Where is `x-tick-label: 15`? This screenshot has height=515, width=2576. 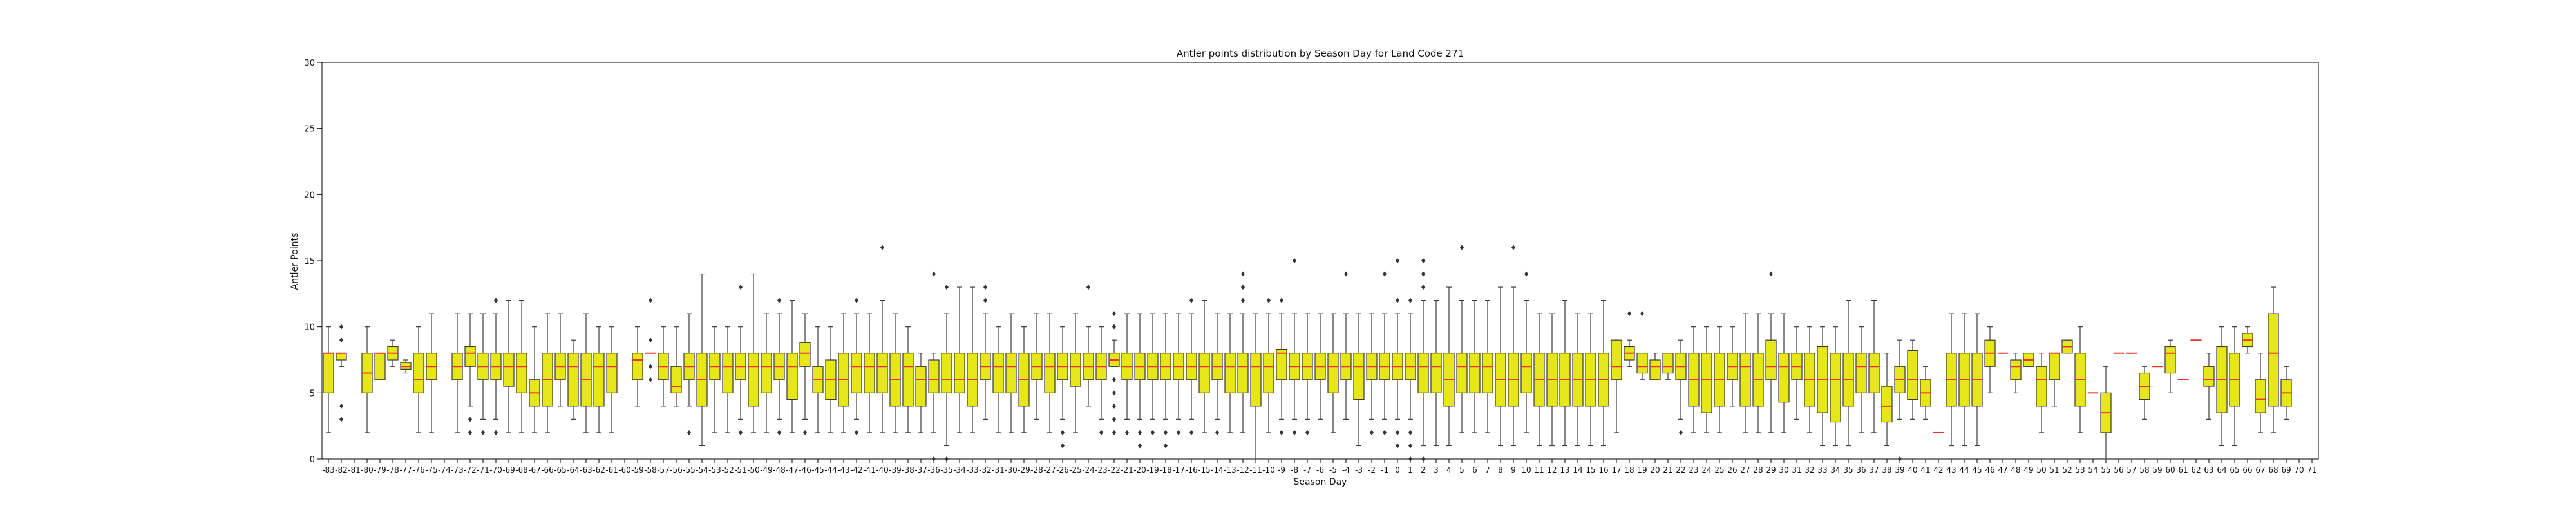
x-tick-label: 15 is located at coordinates (1591, 470).